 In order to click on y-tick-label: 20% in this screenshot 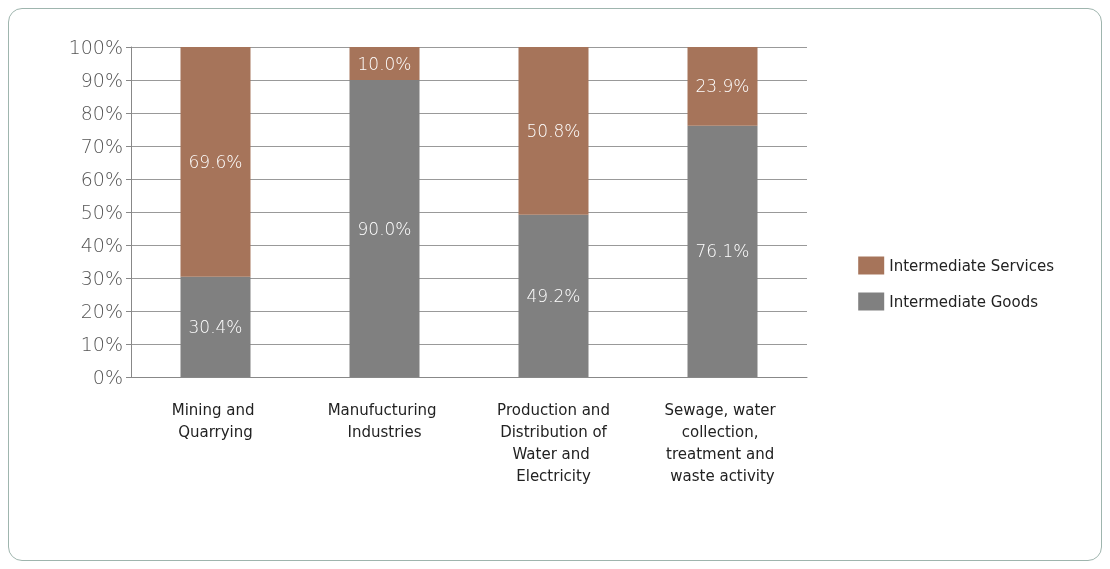, I will do `click(101, 311)`.